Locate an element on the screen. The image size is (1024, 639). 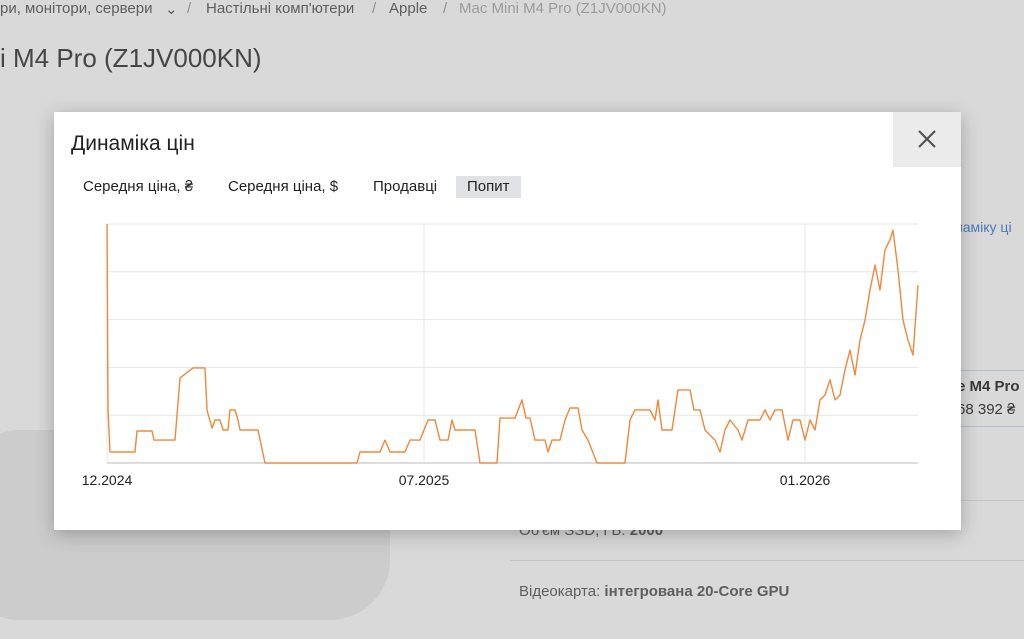
link: намiку ці is located at coordinates (983, 227).